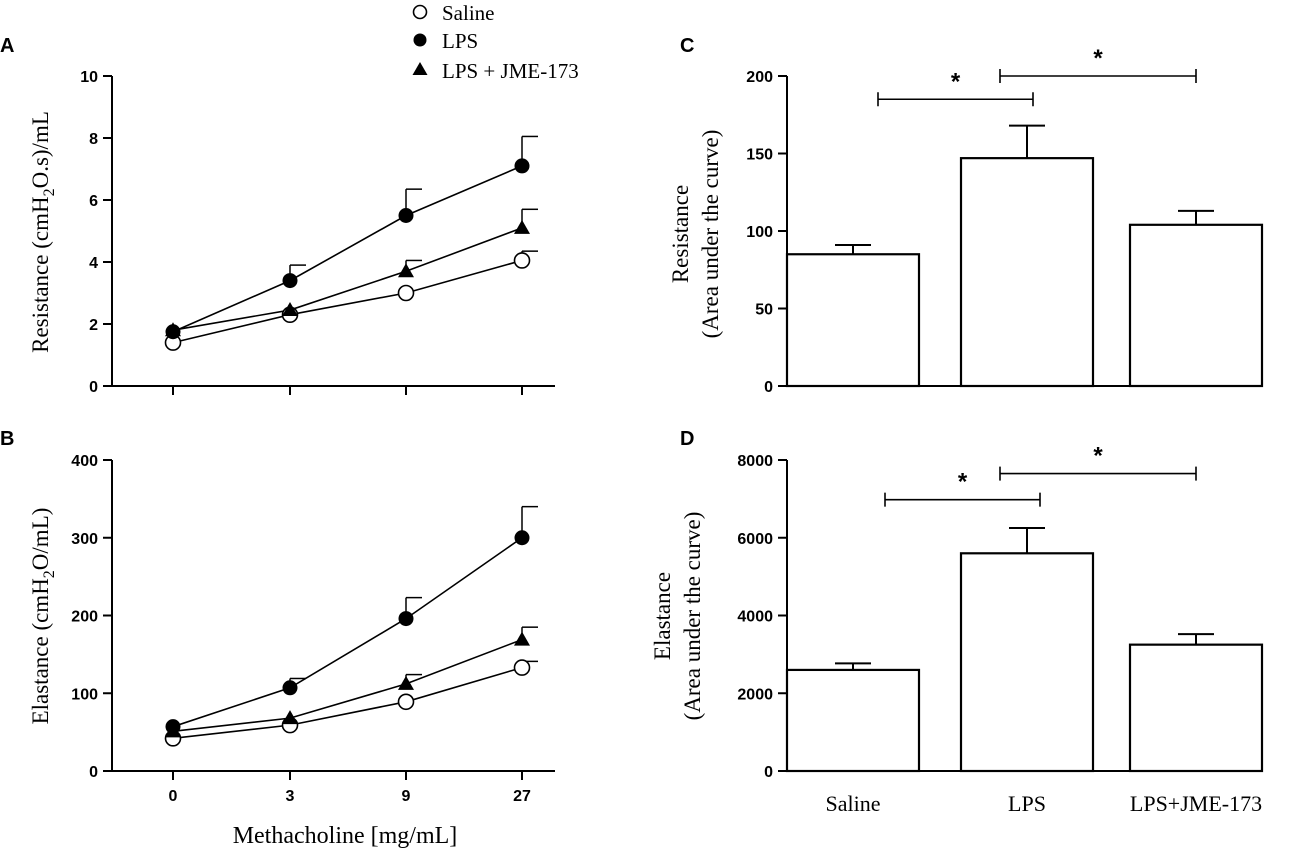 Image resolution: width=1298 pixels, height=853 pixels. Describe the element at coordinates (7, 439) in the screenshot. I see `panel-label-b: B` at that location.